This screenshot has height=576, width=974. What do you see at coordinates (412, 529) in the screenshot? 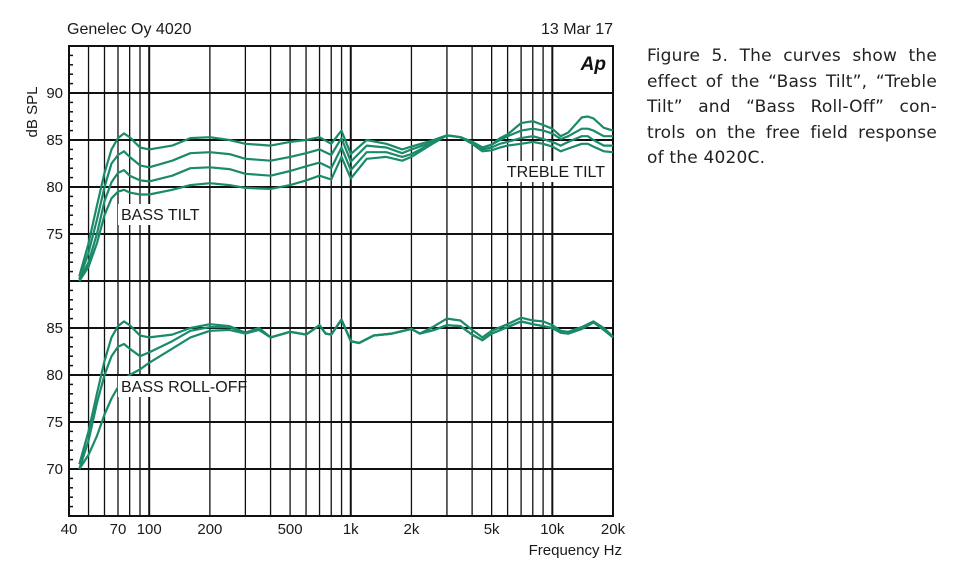
I see `x-tick-label: 2k` at bounding box center [412, 529].